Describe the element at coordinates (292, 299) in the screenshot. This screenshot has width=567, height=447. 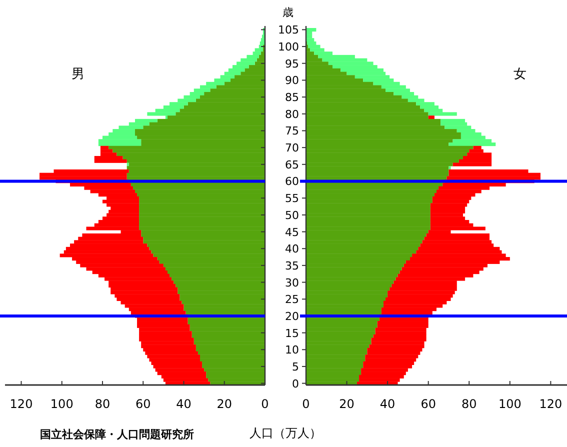
I see `y-tick-label: 25` at that location.